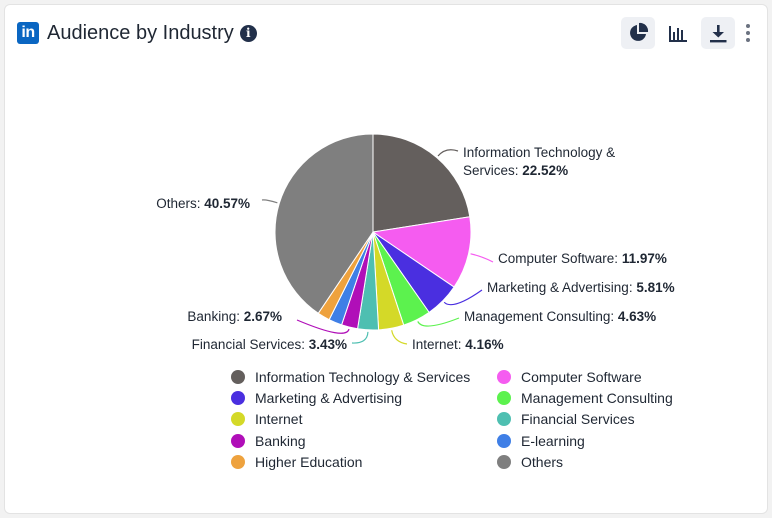  What do you see at coordinates (203, 203) in the screenshot?
I see `data-label-others: Others: 40.57%` at bounding box center [203, 203].